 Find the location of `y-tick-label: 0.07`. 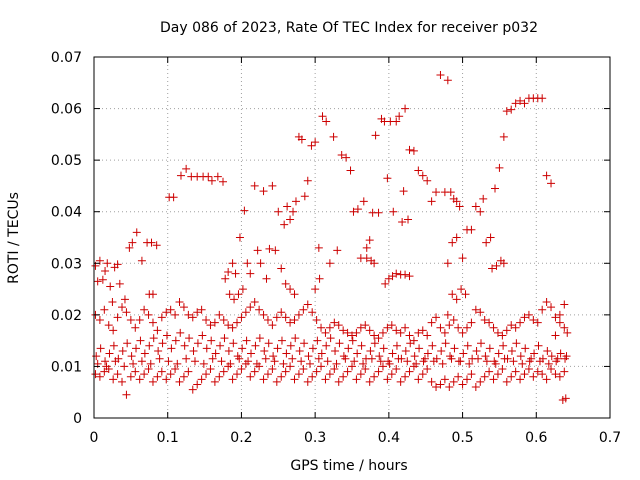

y-tick-label: 0.07 is located at coordinates (66, 58).